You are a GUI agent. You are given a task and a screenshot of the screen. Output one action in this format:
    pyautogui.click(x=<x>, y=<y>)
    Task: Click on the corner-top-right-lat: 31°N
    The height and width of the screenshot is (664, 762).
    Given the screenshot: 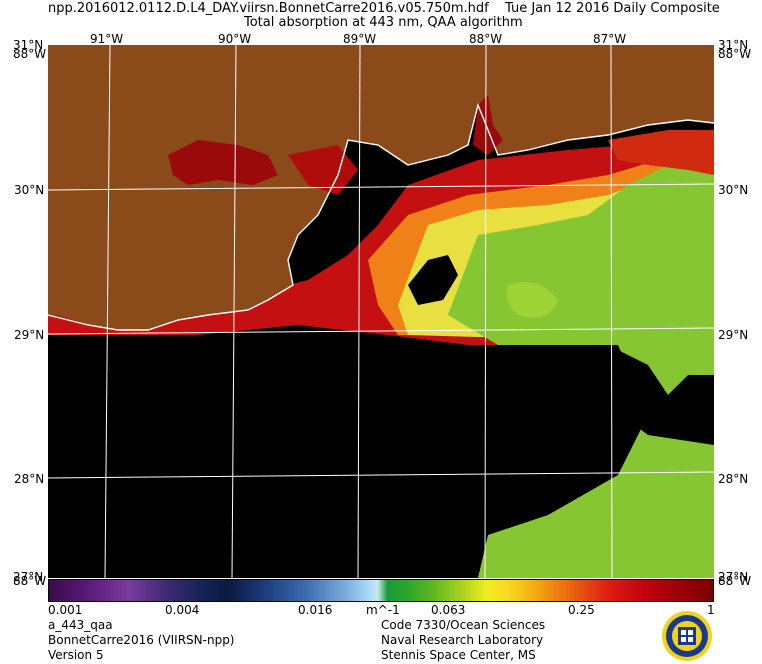 What is the action you would take?
    pyautogui.click(x=733, y=45)
    